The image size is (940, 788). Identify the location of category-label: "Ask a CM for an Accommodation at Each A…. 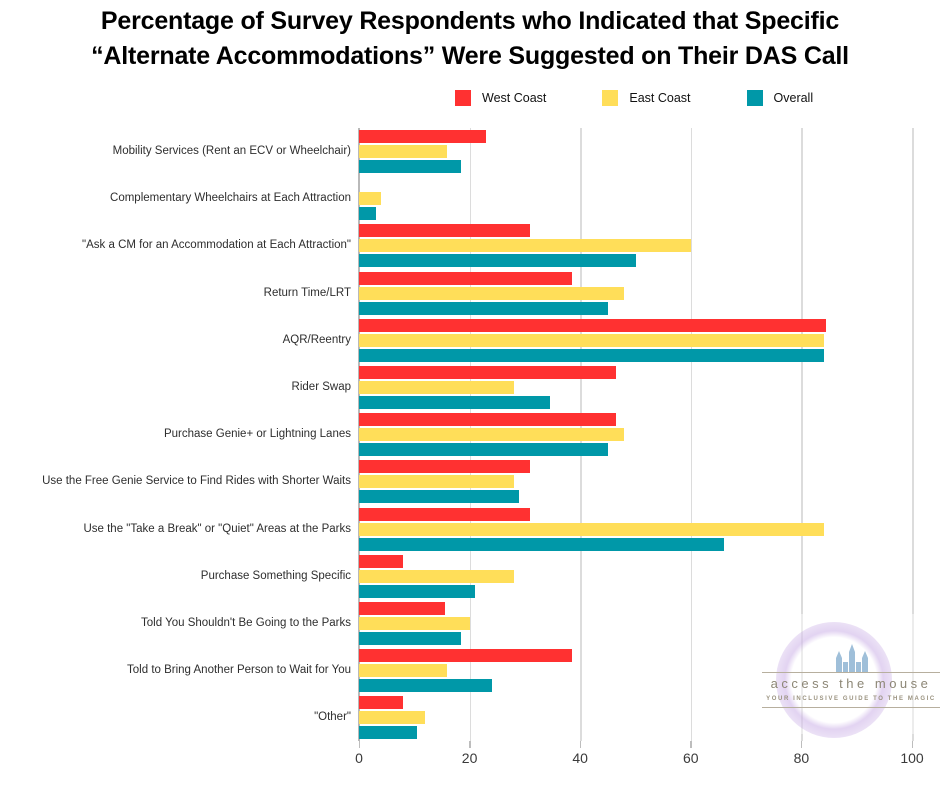
(216, 245).